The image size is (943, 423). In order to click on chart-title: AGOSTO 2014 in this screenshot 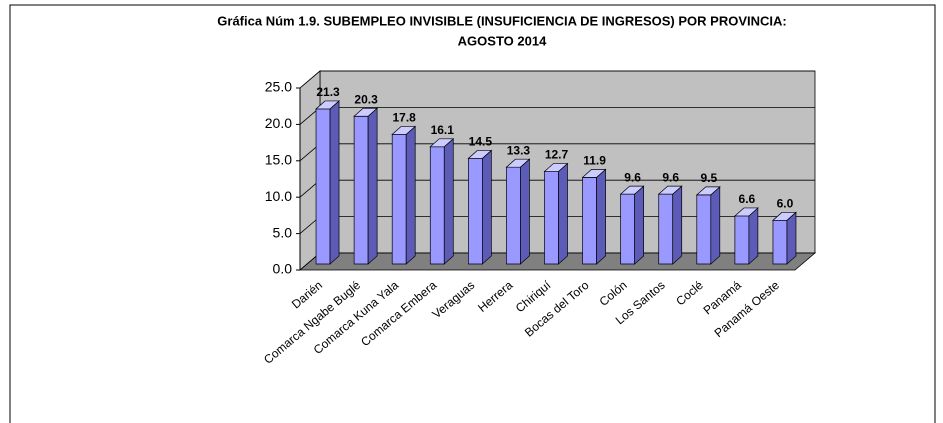, I will do `click(502, 40)`.